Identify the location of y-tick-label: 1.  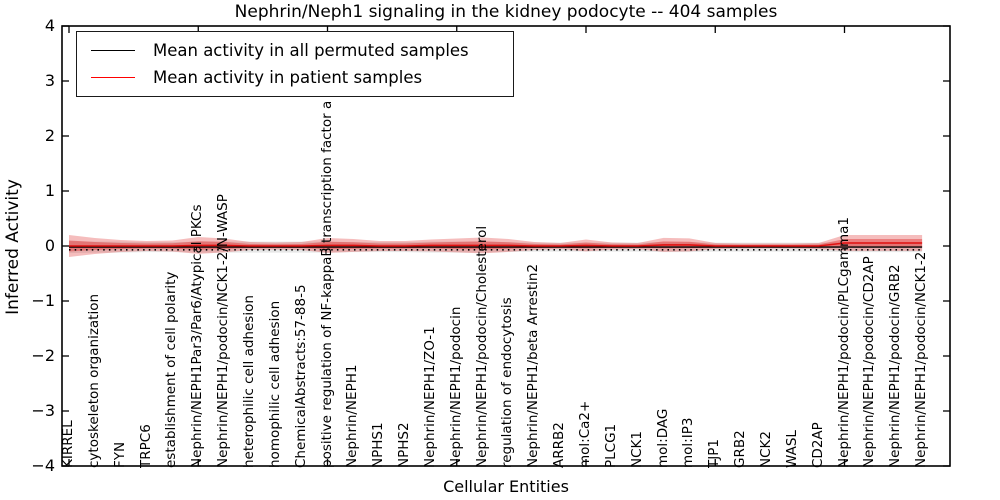
(49, 190).